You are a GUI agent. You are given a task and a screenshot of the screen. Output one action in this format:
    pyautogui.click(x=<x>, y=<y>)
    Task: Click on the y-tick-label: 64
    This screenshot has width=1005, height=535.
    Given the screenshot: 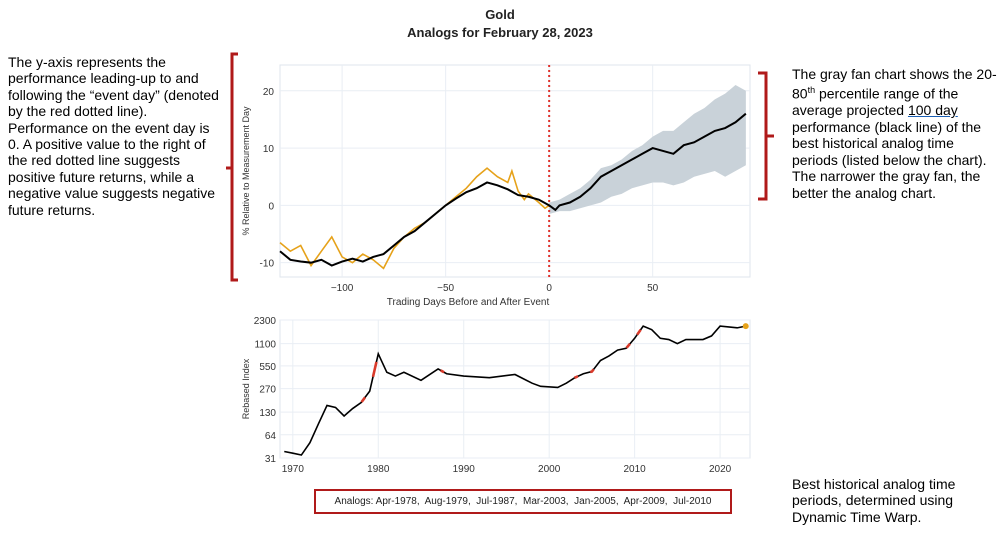 What is the action you would take?
    pyautogui.click(x=271, y=436)
    